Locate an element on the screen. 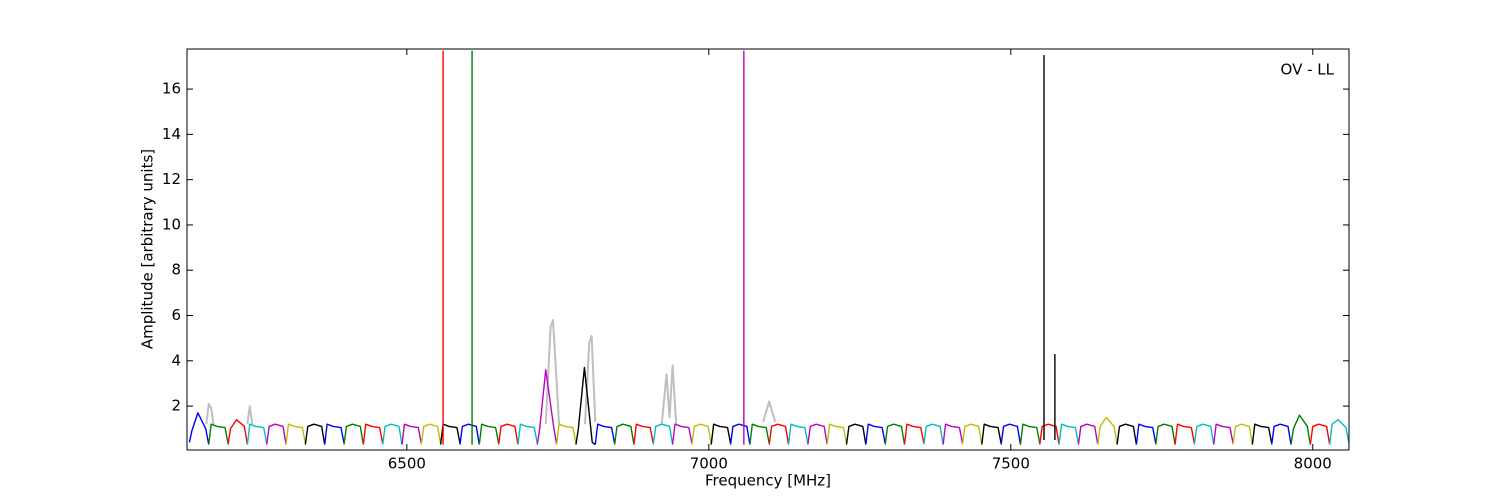 The height and width of the screenshot is (500, 1500). annotation: OV - LL is located at coordinates (1308, 70).